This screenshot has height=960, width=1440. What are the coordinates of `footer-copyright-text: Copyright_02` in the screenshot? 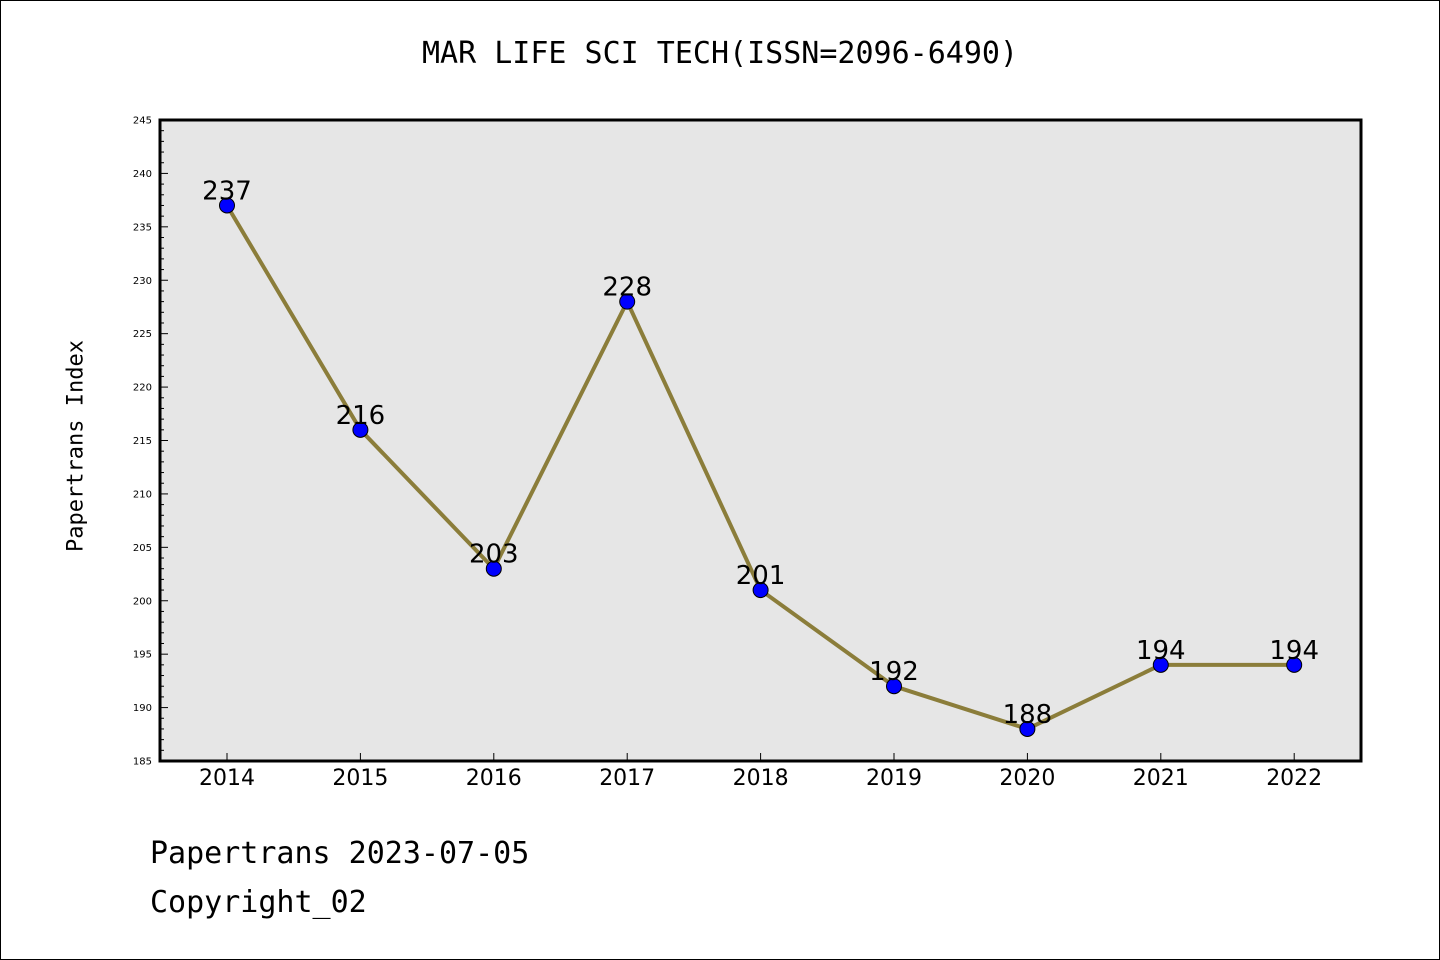 It's located at (258, 902).